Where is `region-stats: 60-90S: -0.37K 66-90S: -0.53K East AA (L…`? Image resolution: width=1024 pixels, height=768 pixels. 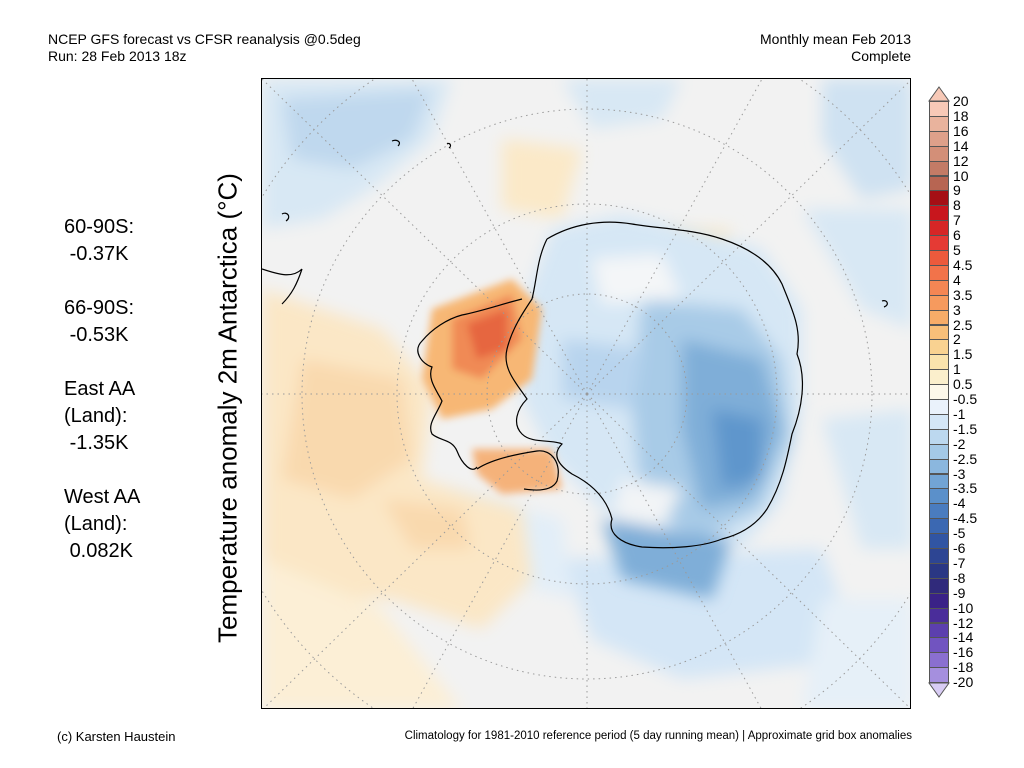 region-stats: 60-90S: -0.37K 66-90S: -0.53K East AA (L… is located at coordinates (102, 403).